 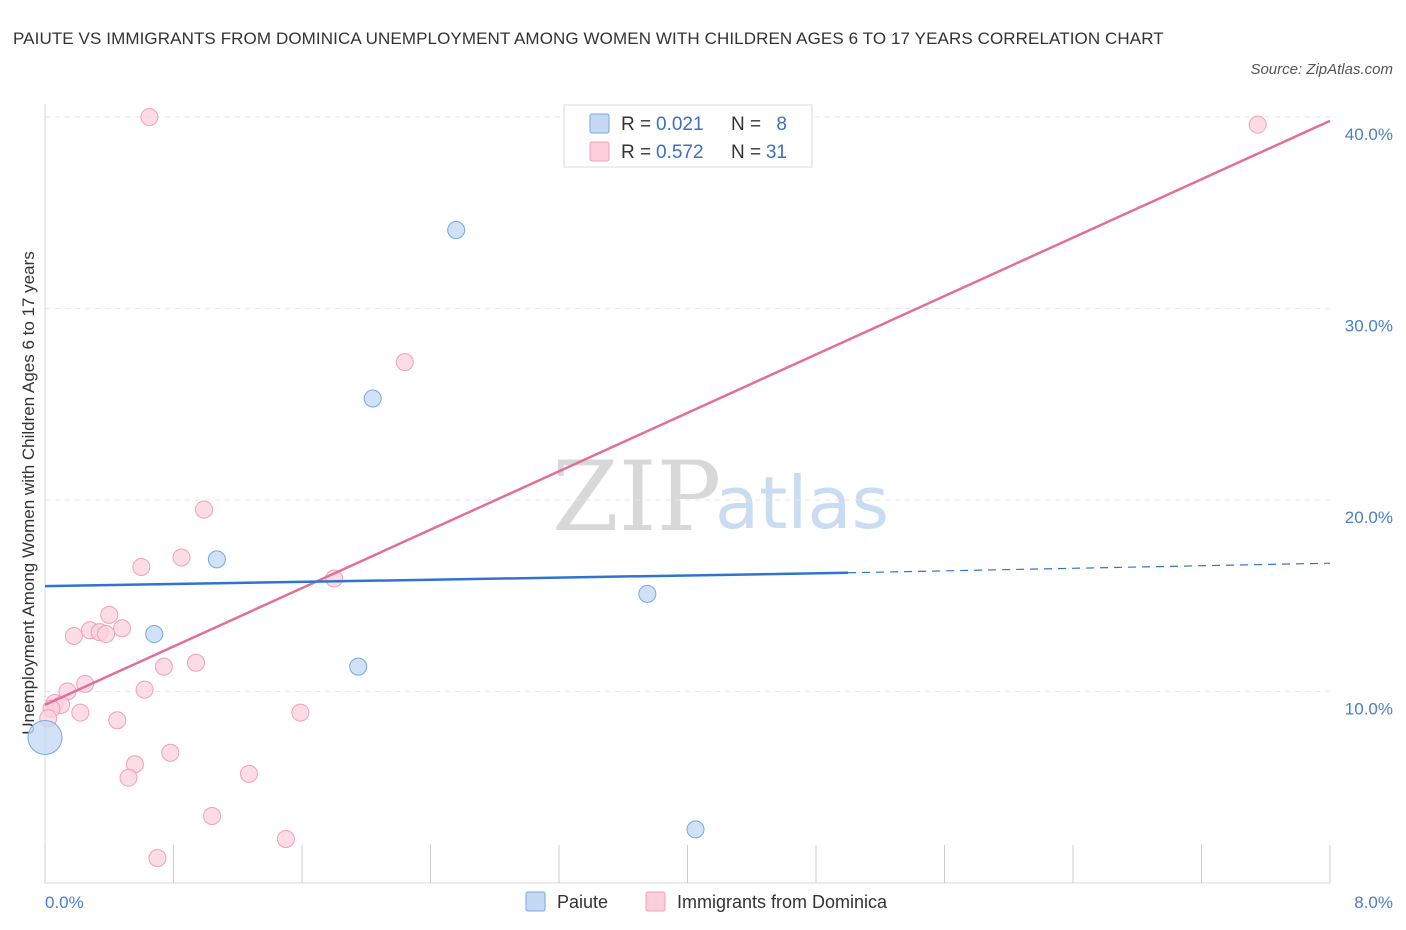 What do you see at coordinates (446, 579) in the screenshot?
I see `paiute-trend-line` at bounding box center [446, 579].